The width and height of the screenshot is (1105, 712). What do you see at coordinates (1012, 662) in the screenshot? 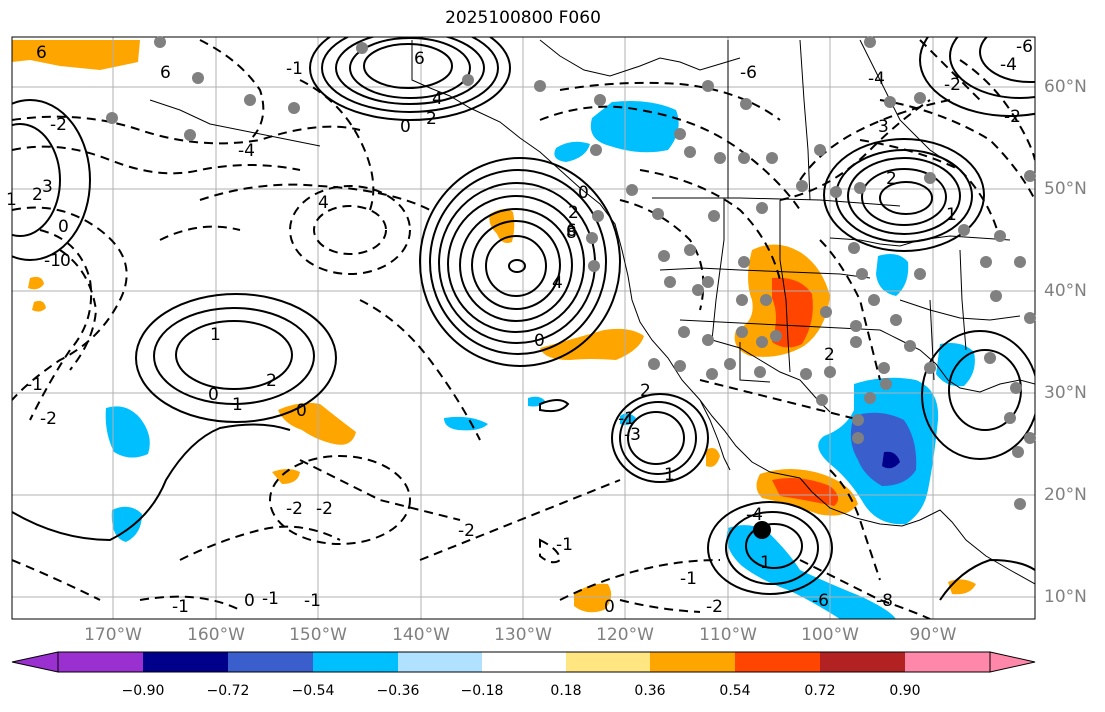
I see `colorbar-extend-max` at bounding box center [1012, 662].